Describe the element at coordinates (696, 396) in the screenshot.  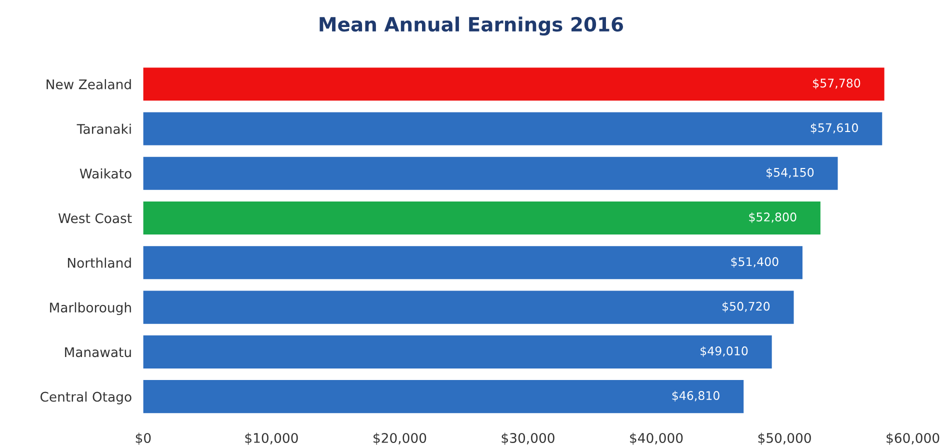
I see `data-label: $46,810` at that location.